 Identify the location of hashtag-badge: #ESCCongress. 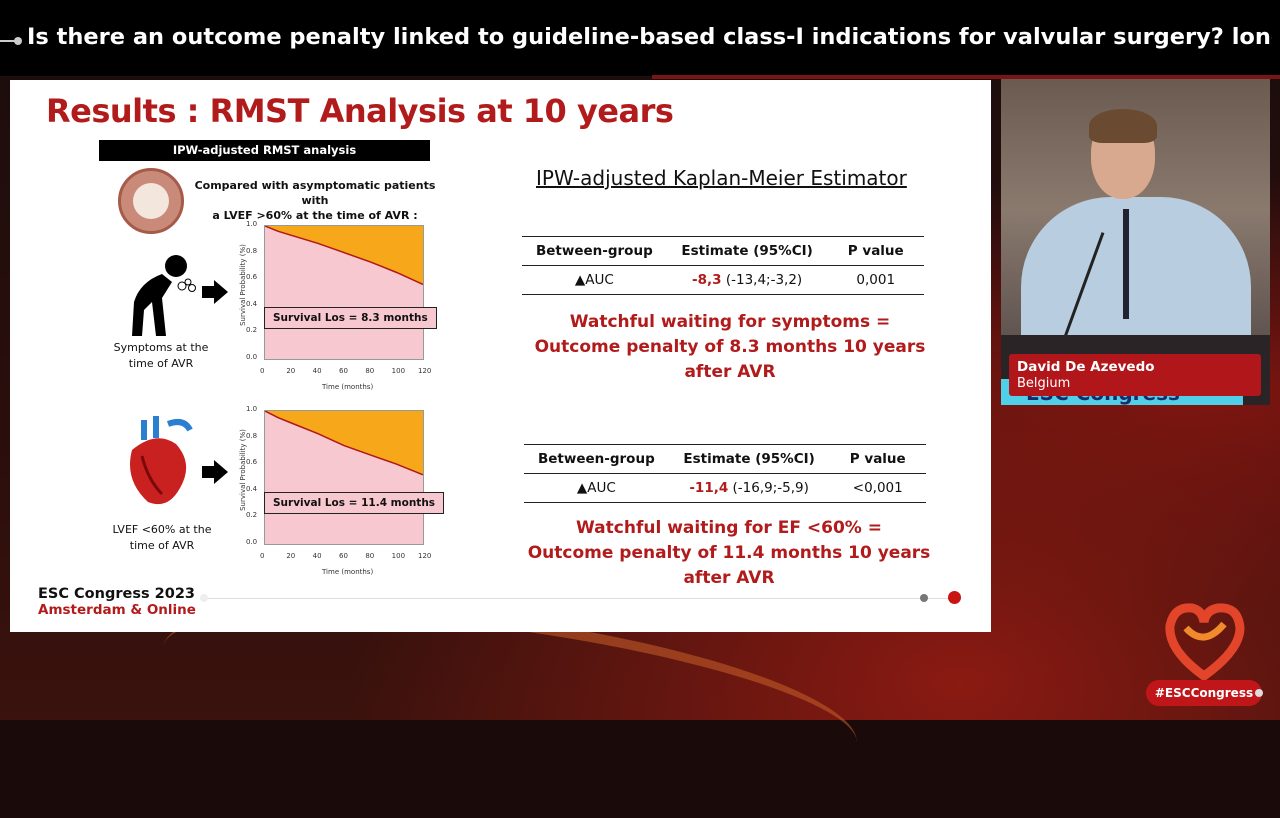
(1204, 693).